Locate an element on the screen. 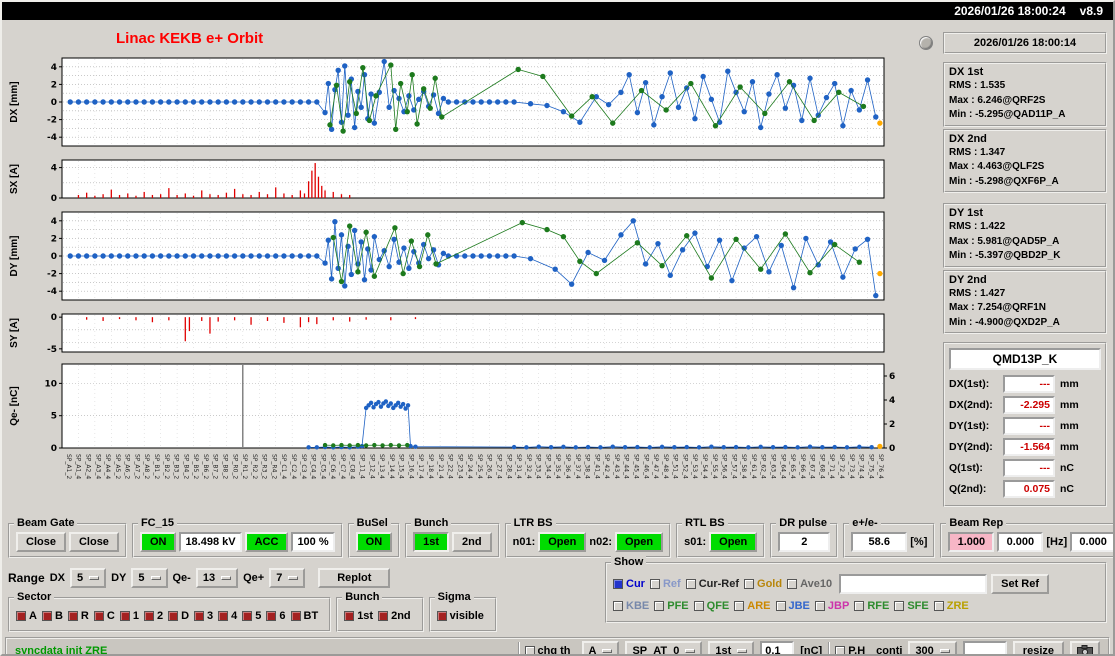 This screenshot has width=1115, height=656. checkbox-rfe: RFE is located at coordinates (871, 606).